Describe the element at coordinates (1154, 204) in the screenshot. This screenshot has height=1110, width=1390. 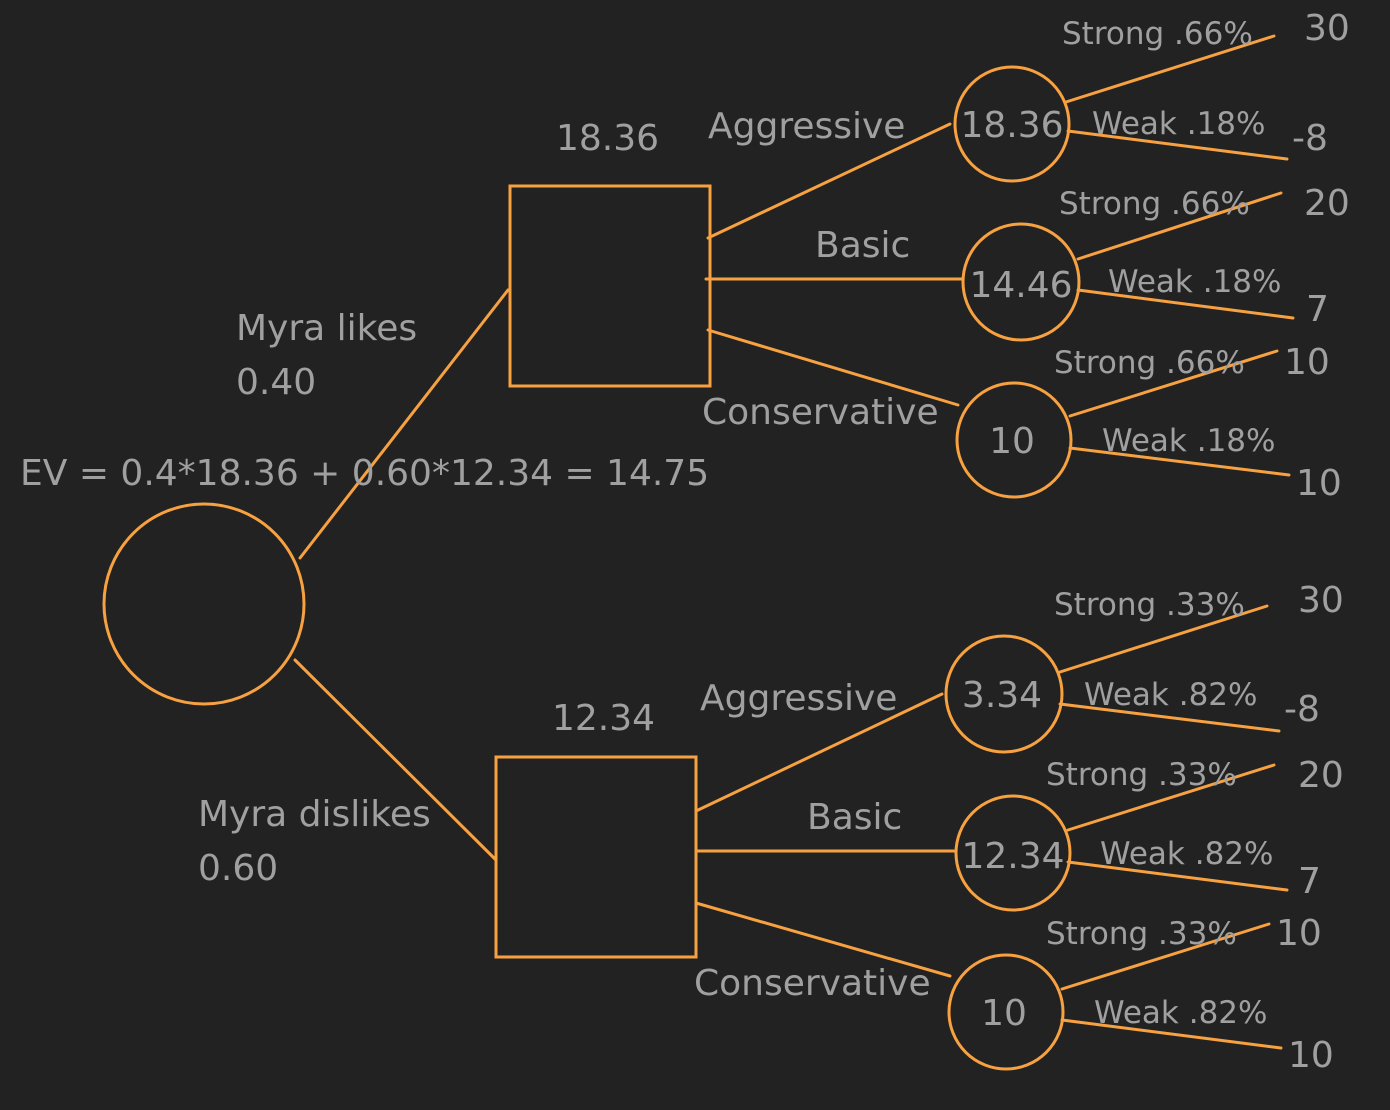
I see `ub-strong-label: Strong .66%` at that location.